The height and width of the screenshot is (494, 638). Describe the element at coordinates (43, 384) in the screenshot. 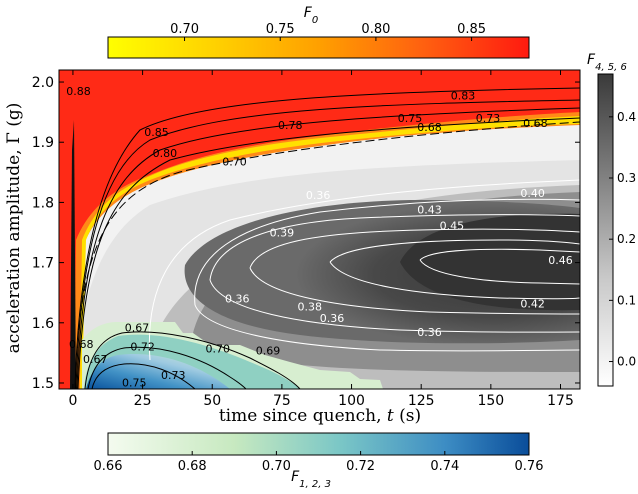

I see `y-tick-label: 1.5` at that location.